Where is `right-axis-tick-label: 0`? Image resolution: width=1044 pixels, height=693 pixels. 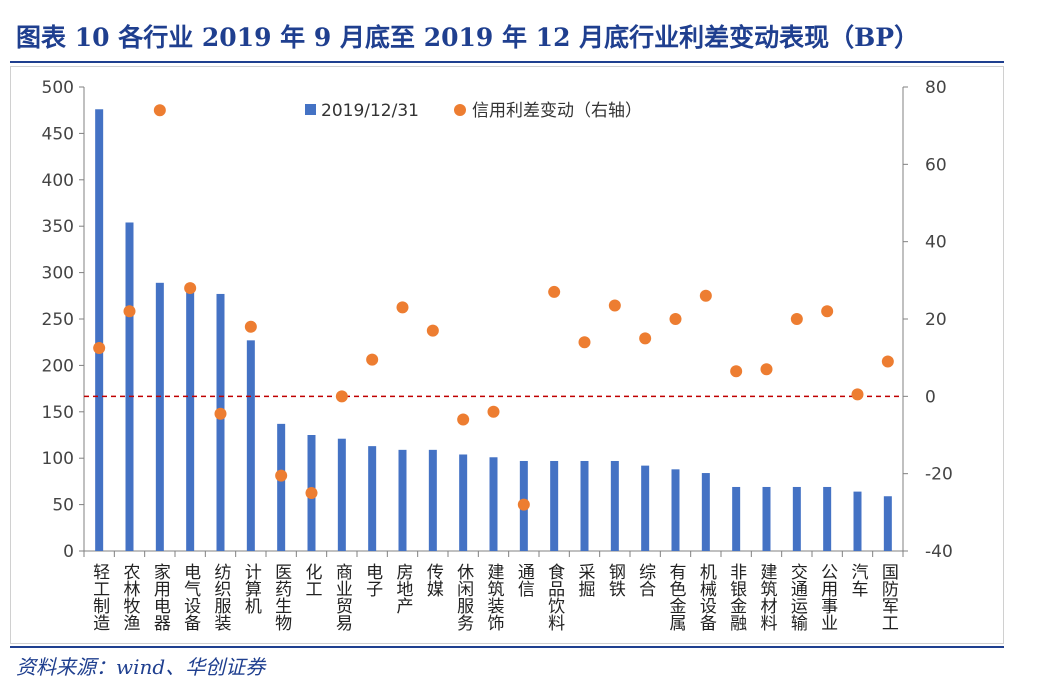 right-axis-tick-label: 0 is located at coordinates (930, 397).